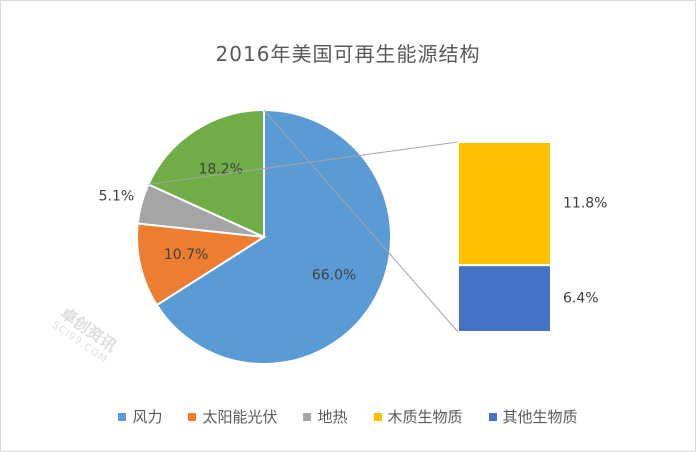 The height and width of the screenshot is (452, 696). I want to click on legend-item-2: 地热, so click(325, 416).